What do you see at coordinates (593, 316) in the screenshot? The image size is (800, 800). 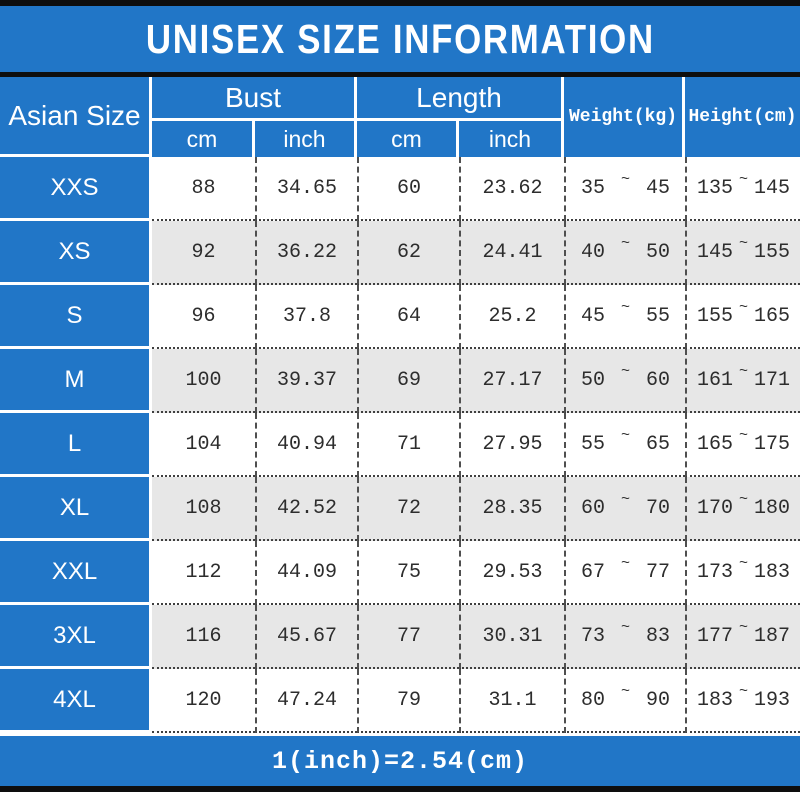 I see `weight-min: 45` at bounding box center [593, 316].